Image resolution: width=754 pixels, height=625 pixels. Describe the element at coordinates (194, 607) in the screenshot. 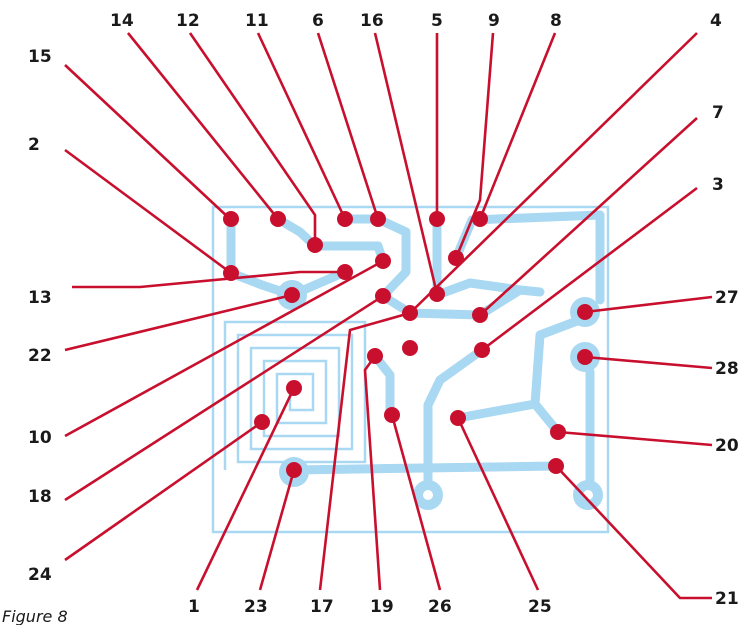

I see `label-1: 1` at that location.